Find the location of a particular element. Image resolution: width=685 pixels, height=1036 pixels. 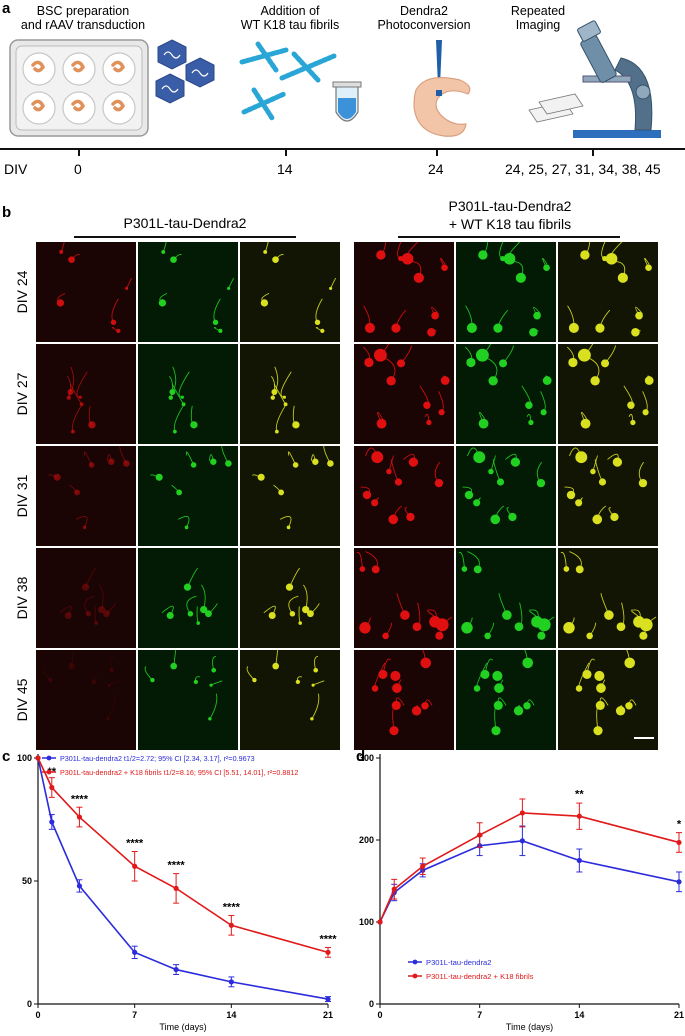

group-left-underline is located at coordinates (185, 237).